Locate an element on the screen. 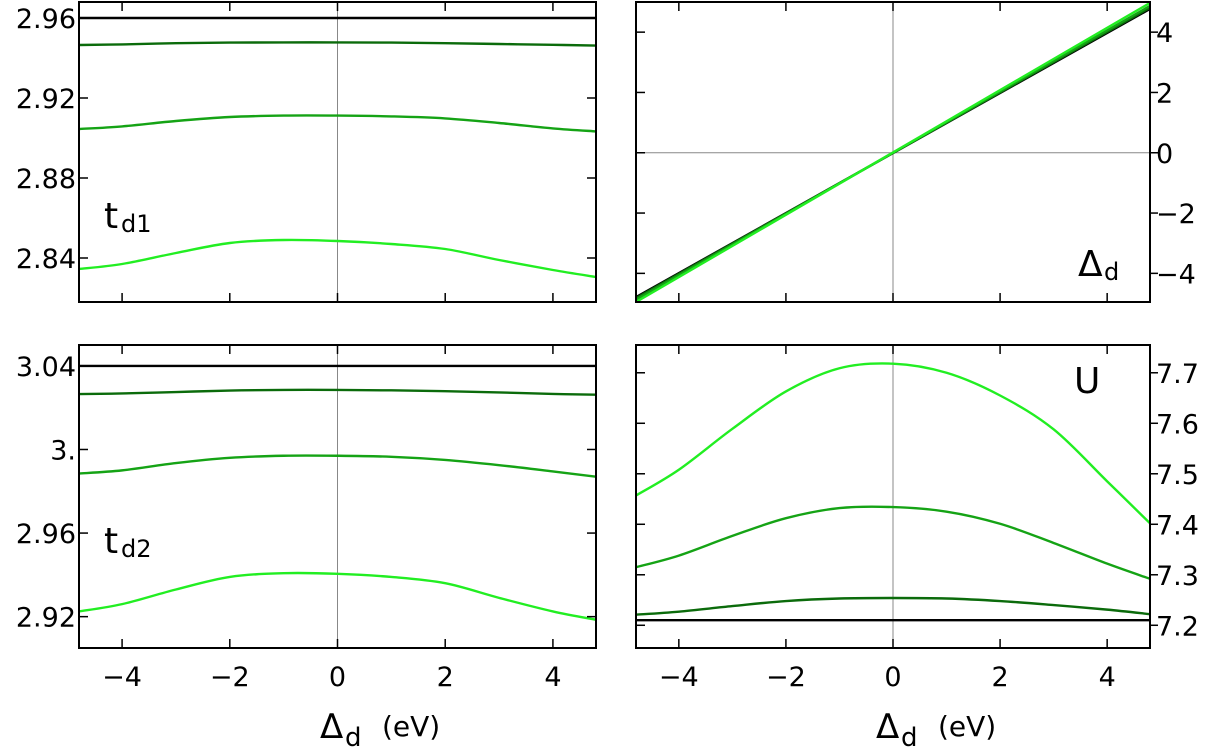 Image resolution: width=1208 pixels, height=748 pixels. y-tick-label: 4 is located at coordinates (1164, 33).